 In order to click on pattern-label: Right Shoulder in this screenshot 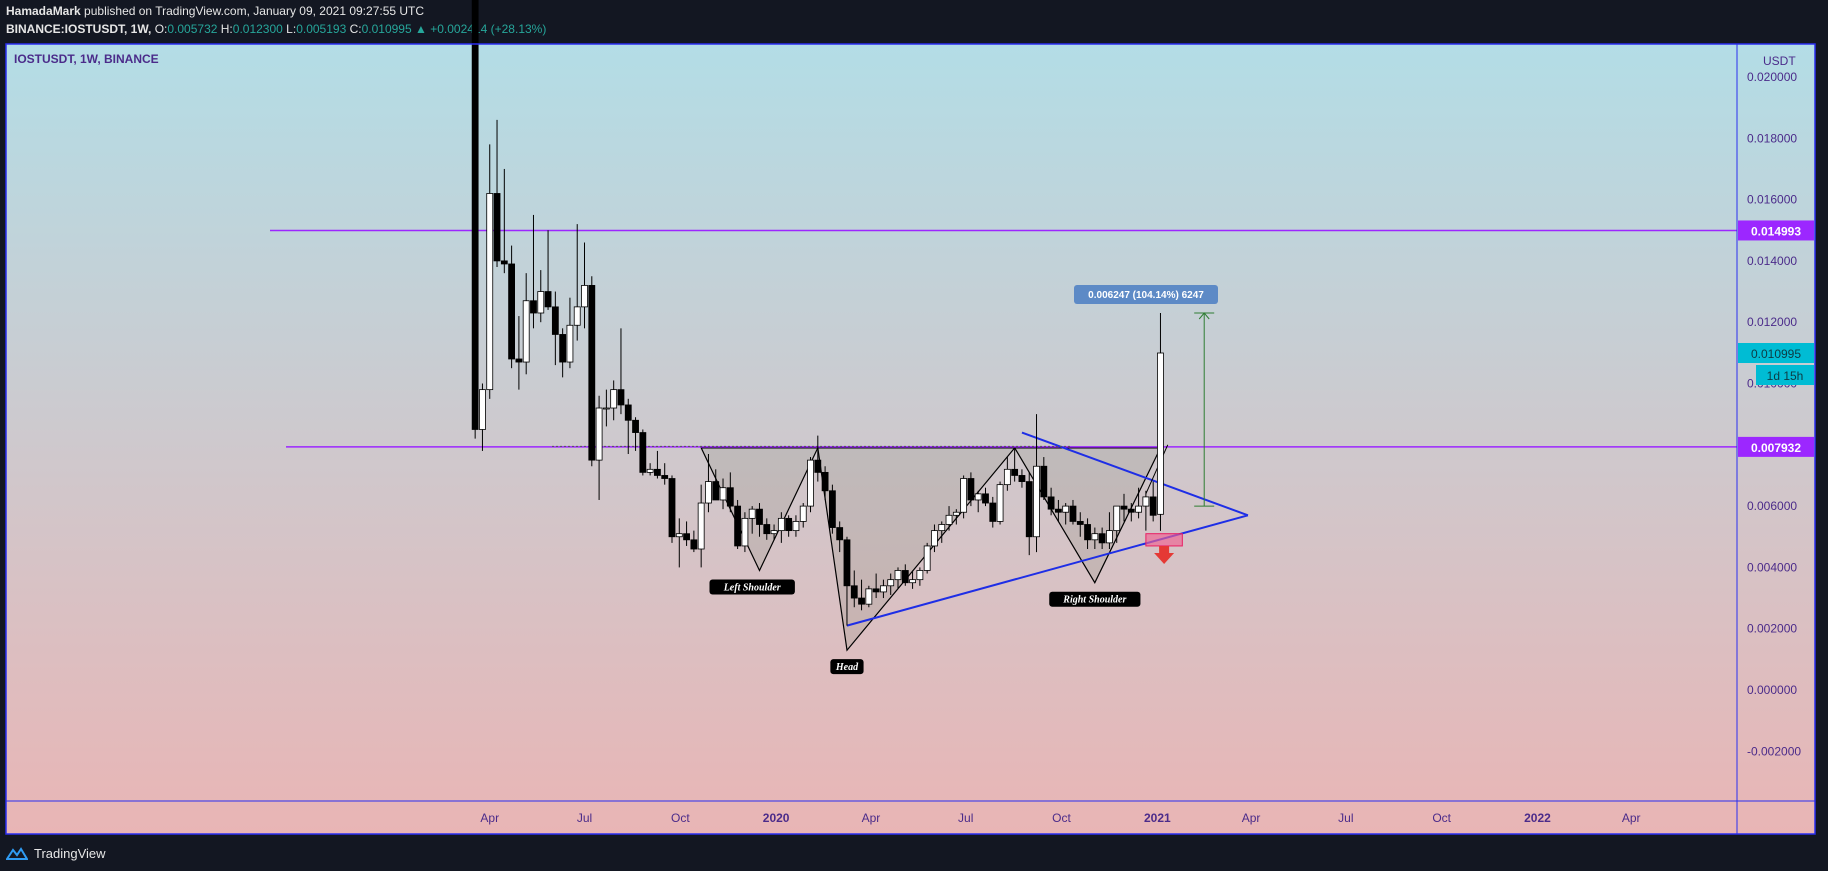, I will do `click(1095, 599)`.